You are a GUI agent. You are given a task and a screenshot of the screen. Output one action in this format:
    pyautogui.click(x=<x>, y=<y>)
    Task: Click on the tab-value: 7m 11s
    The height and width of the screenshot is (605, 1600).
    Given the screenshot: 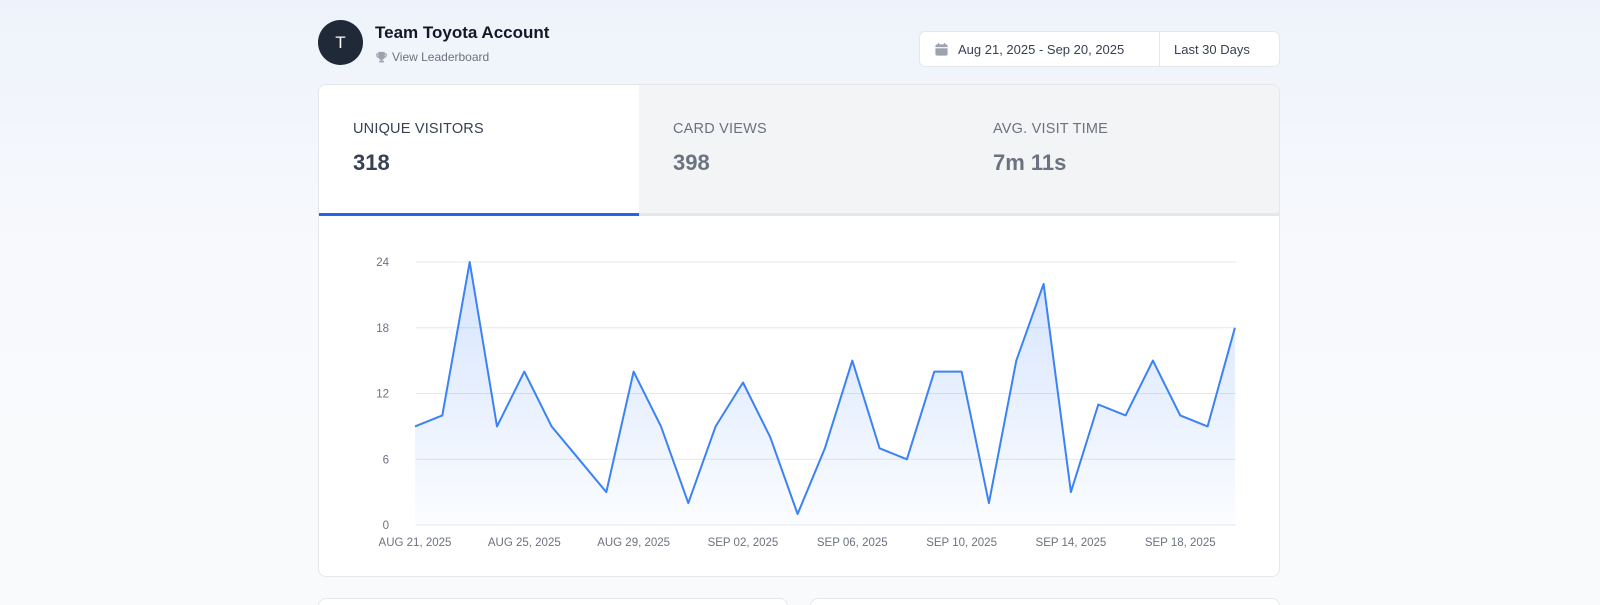 What is the action you would take?
    pyautogui.click(x=1030, y=162)
    